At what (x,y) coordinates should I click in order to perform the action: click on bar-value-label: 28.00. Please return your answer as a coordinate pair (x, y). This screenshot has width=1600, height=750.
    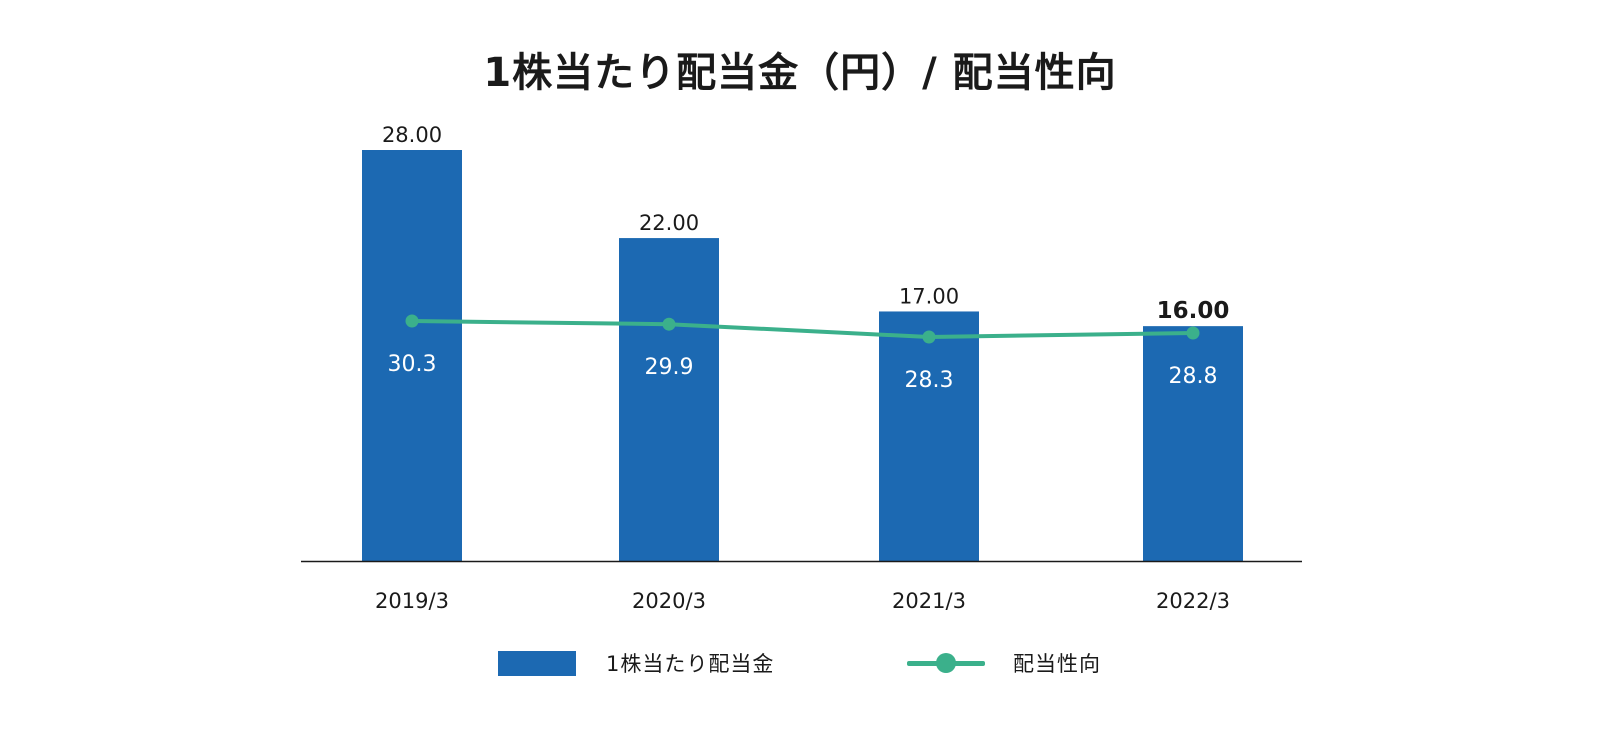
    Looking at the image, I should click on (412, 135).